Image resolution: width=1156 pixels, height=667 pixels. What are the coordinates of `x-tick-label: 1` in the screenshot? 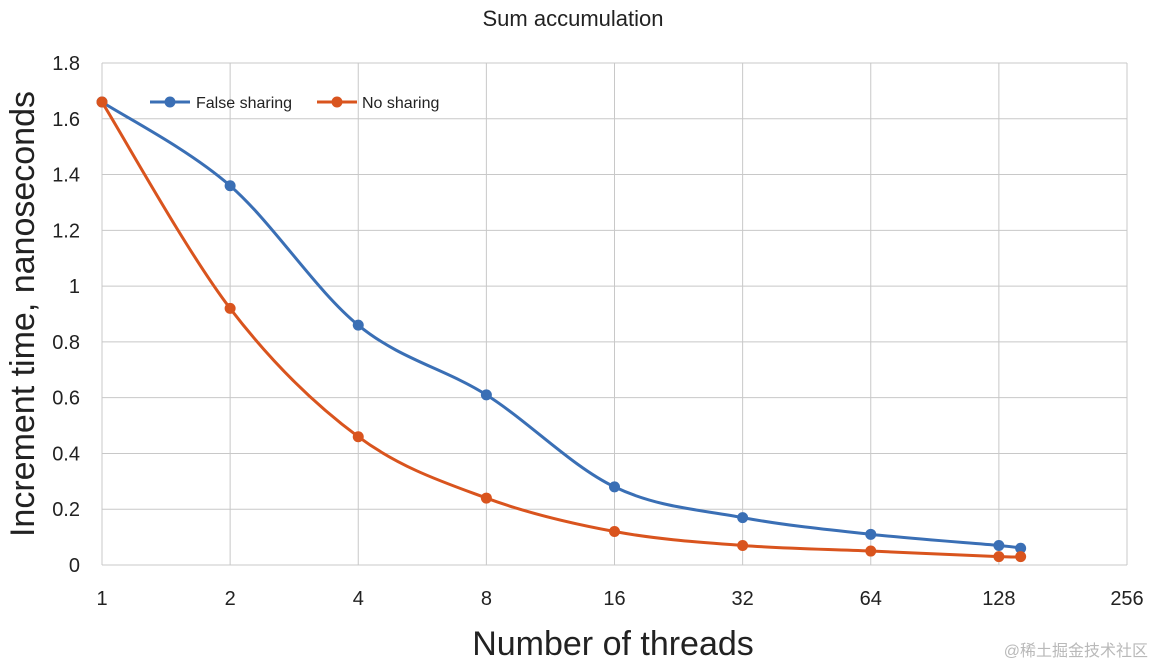 It's located at (101, 599).